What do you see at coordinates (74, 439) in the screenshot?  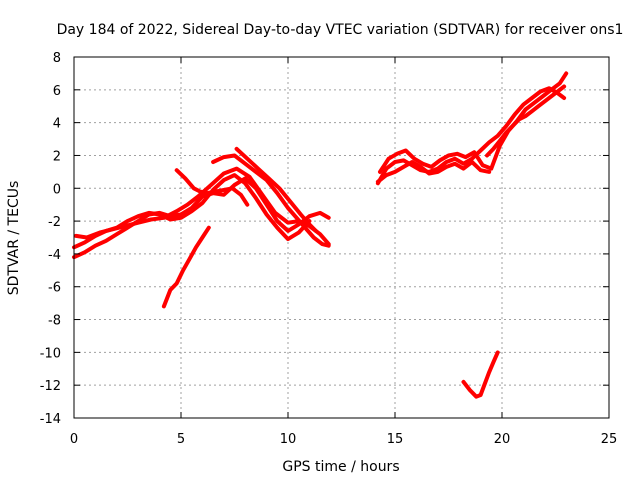 I see `x-tick-label: 0` at bounding box center [74, 439].